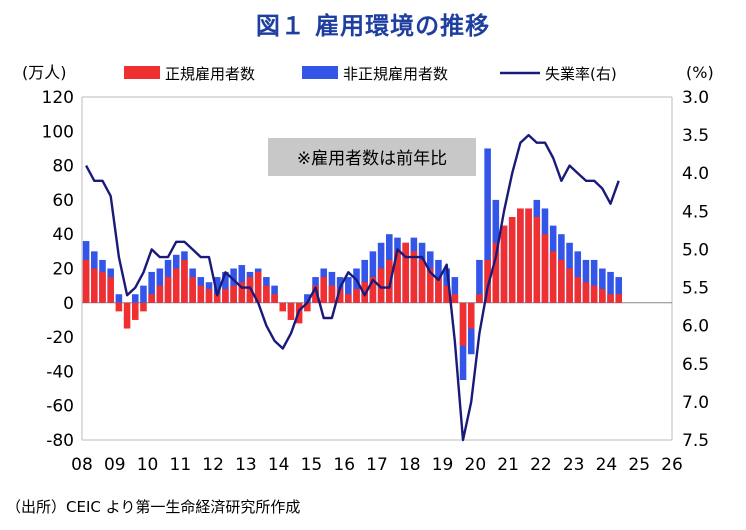 The image size is (746, 530). What do you see at coordinates (63, 270) in the screenshot?
I see `left-tick-label: 20` at bounding box center [63, 270].